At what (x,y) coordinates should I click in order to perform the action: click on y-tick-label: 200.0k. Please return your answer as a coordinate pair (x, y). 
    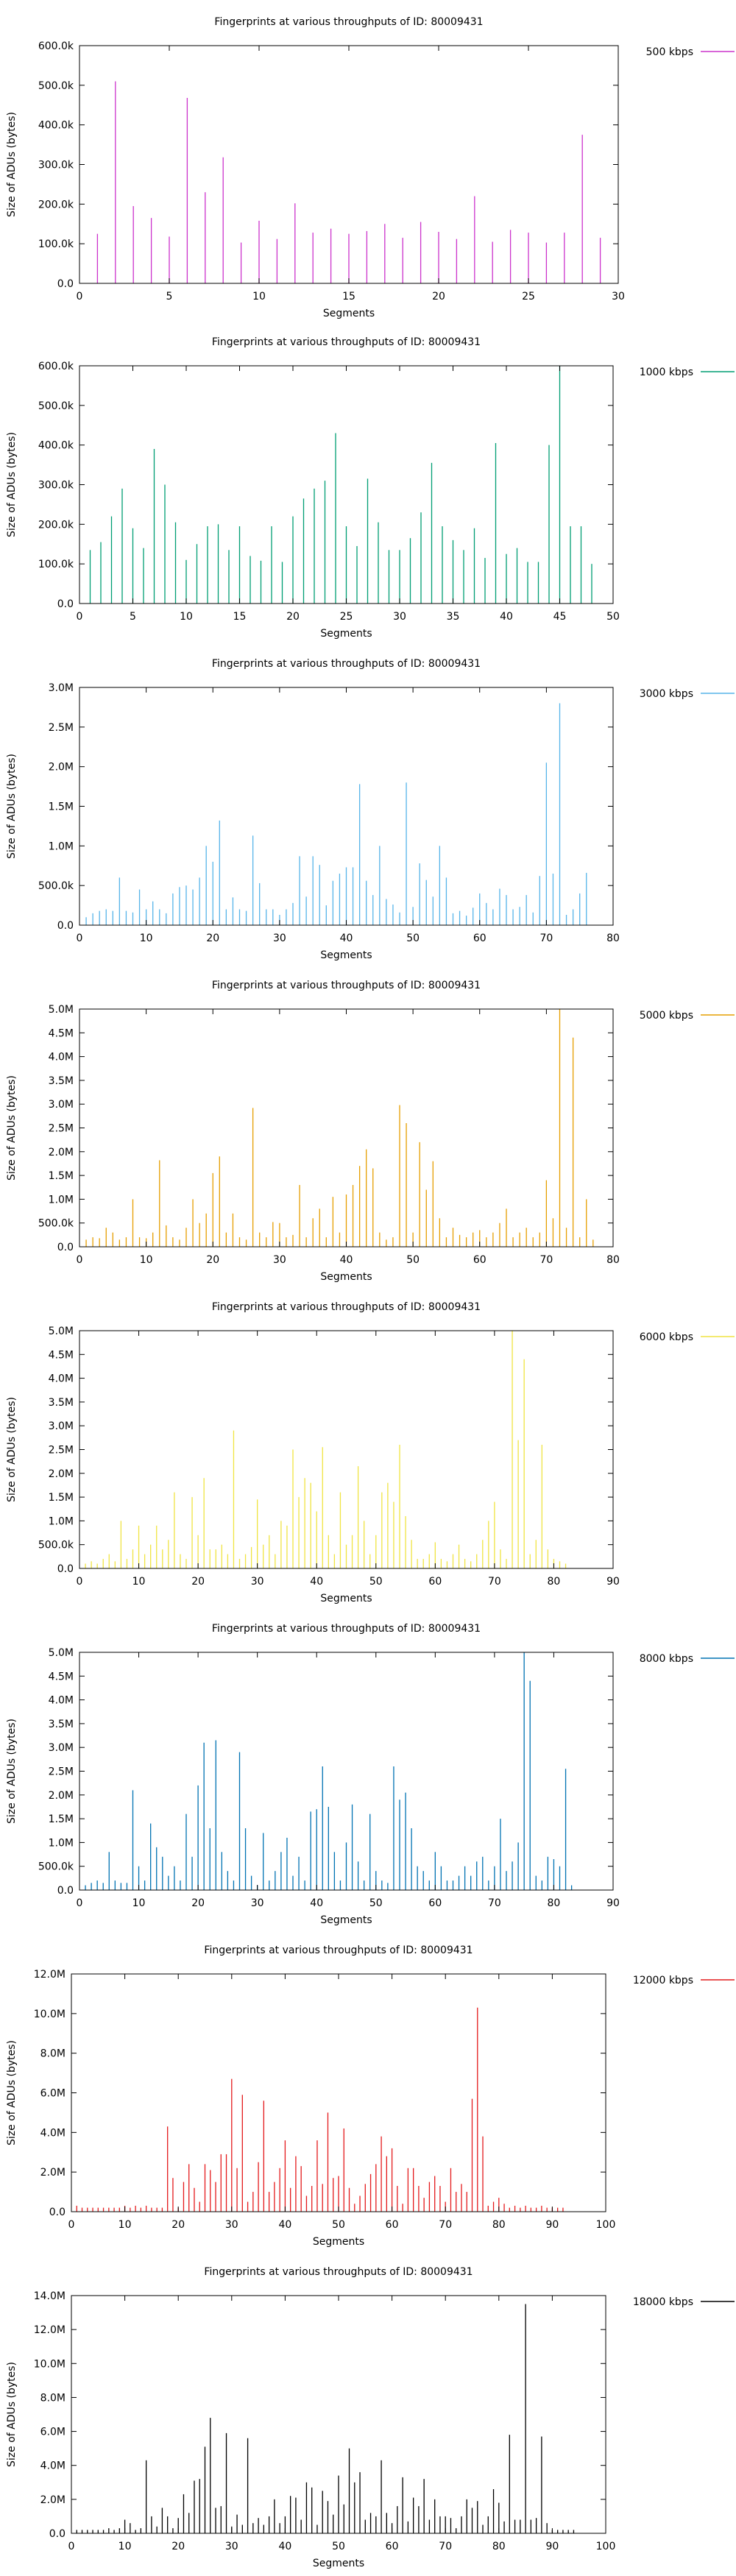
    Looking at the image, I should click on (56, 525).